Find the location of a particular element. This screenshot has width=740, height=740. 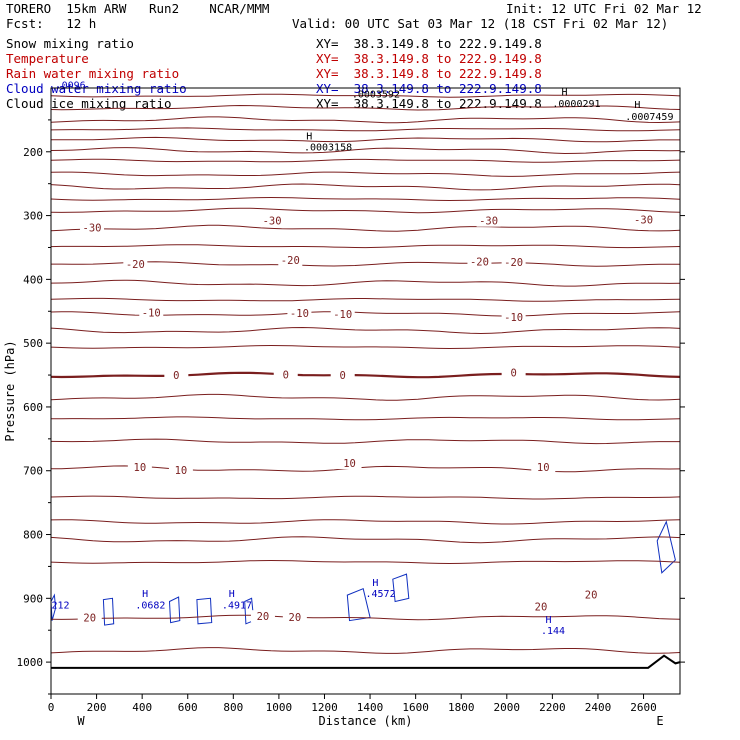

legend-label-snow: Snow mixing ratio is located at coordinates (70, 43).